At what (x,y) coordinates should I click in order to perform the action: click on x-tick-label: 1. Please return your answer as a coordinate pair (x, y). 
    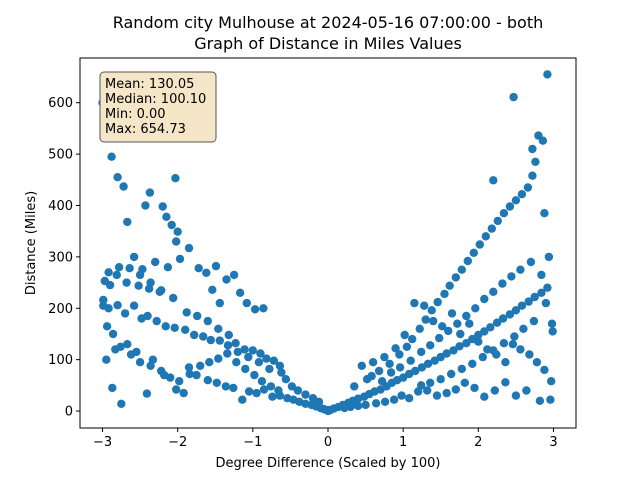
    Looking at the image, I should click on (403, 442).